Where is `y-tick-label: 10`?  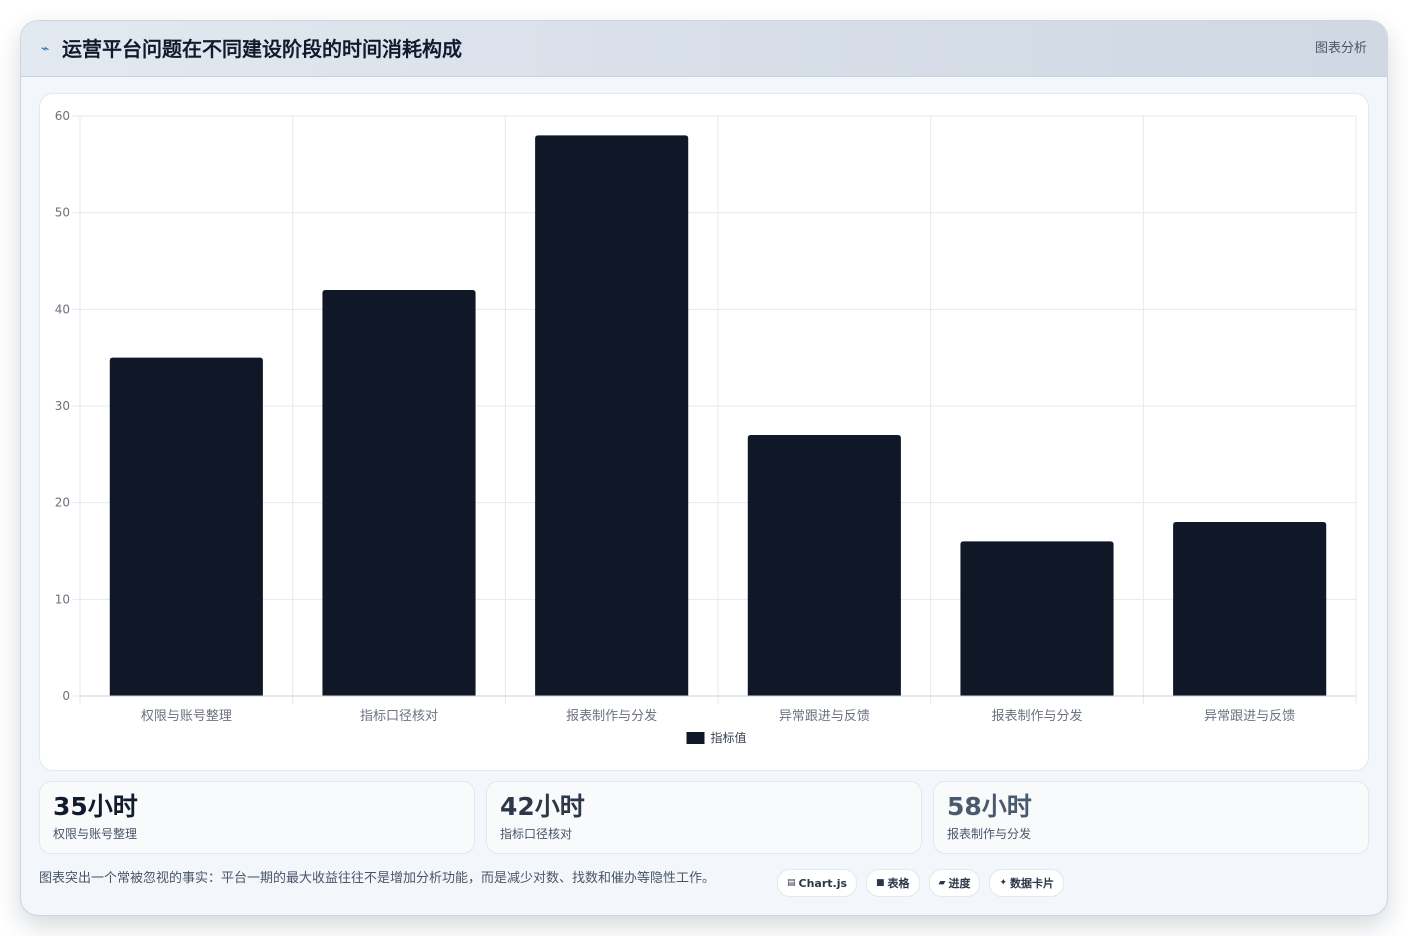 y-tick-label: 10 is located at coordinates (62, 599).